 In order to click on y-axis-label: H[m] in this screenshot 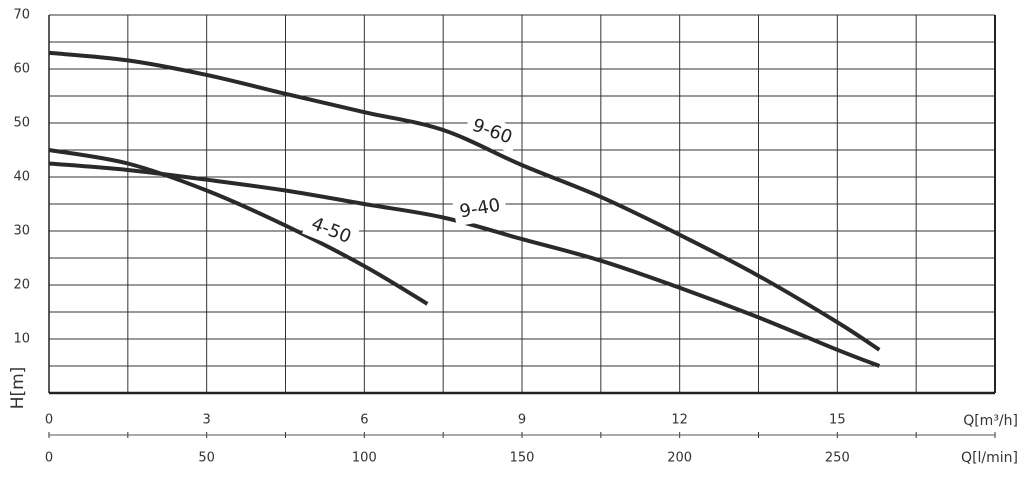, I will do `click(18, 388)`.